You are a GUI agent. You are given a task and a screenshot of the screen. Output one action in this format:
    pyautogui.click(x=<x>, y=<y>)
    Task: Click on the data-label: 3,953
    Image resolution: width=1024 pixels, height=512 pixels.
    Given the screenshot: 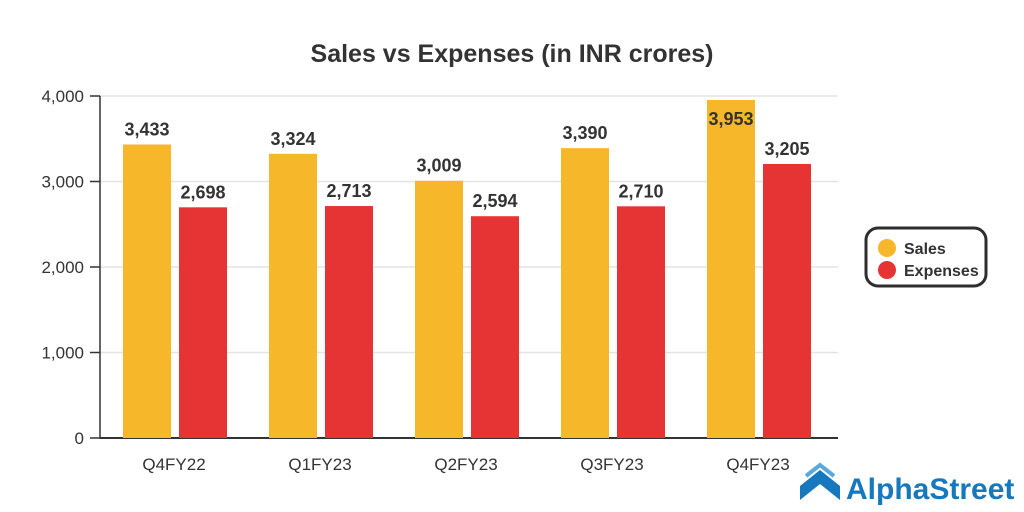 What is the action you would take?
    pyautogui.click(x=730, y=119)
    